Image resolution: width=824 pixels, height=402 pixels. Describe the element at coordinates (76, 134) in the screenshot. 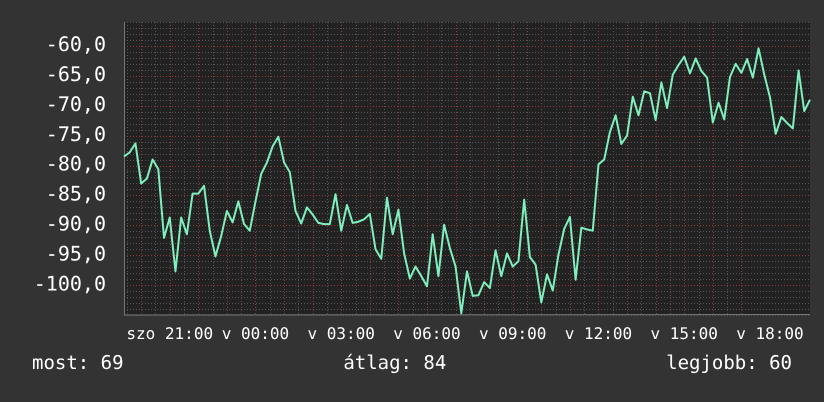

I see `y-tick-label: -75,0` at that location.